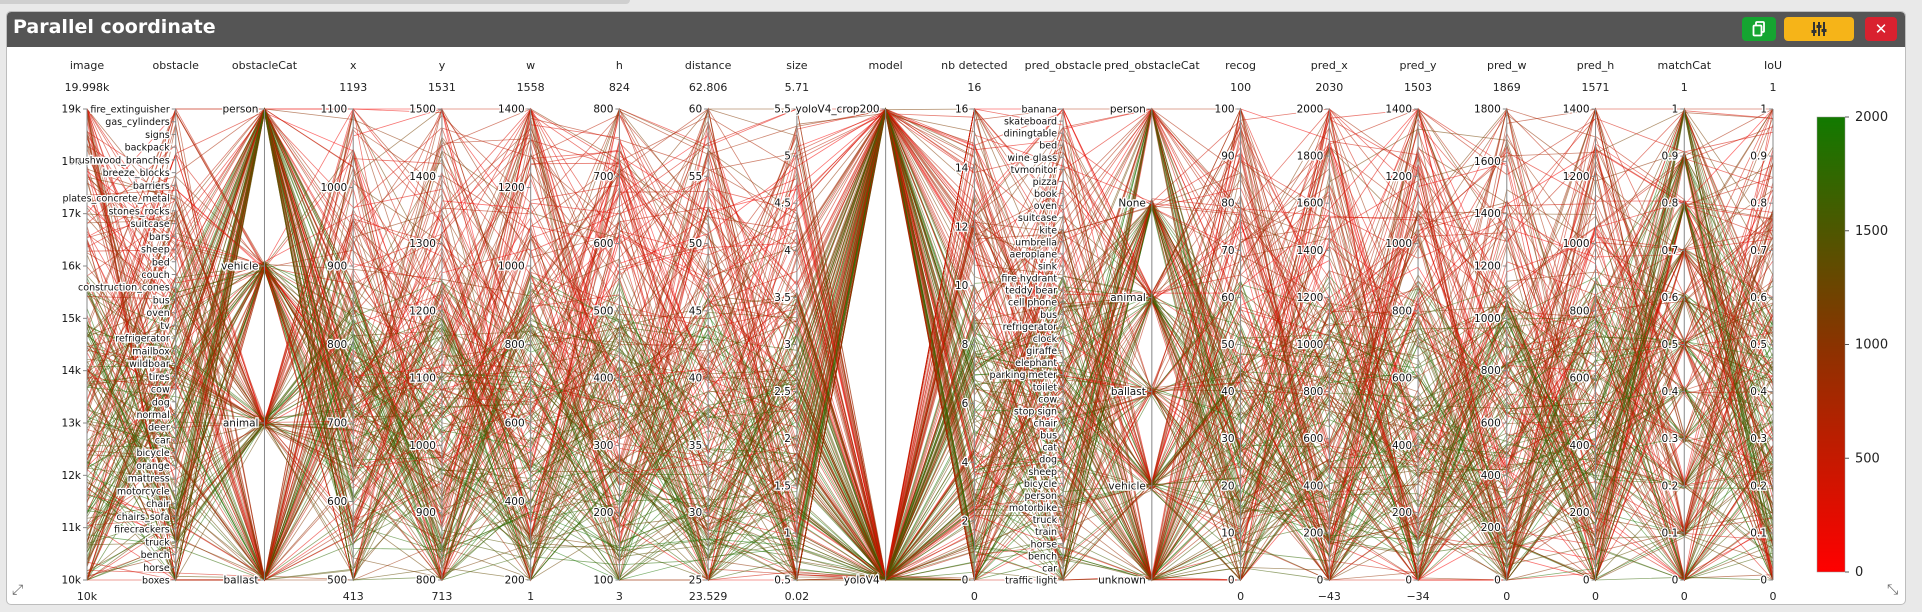  I want to click on axis-distance: distance 62.806 23.529 60 55 50 45 40 35 30 25, so click(708, 331).